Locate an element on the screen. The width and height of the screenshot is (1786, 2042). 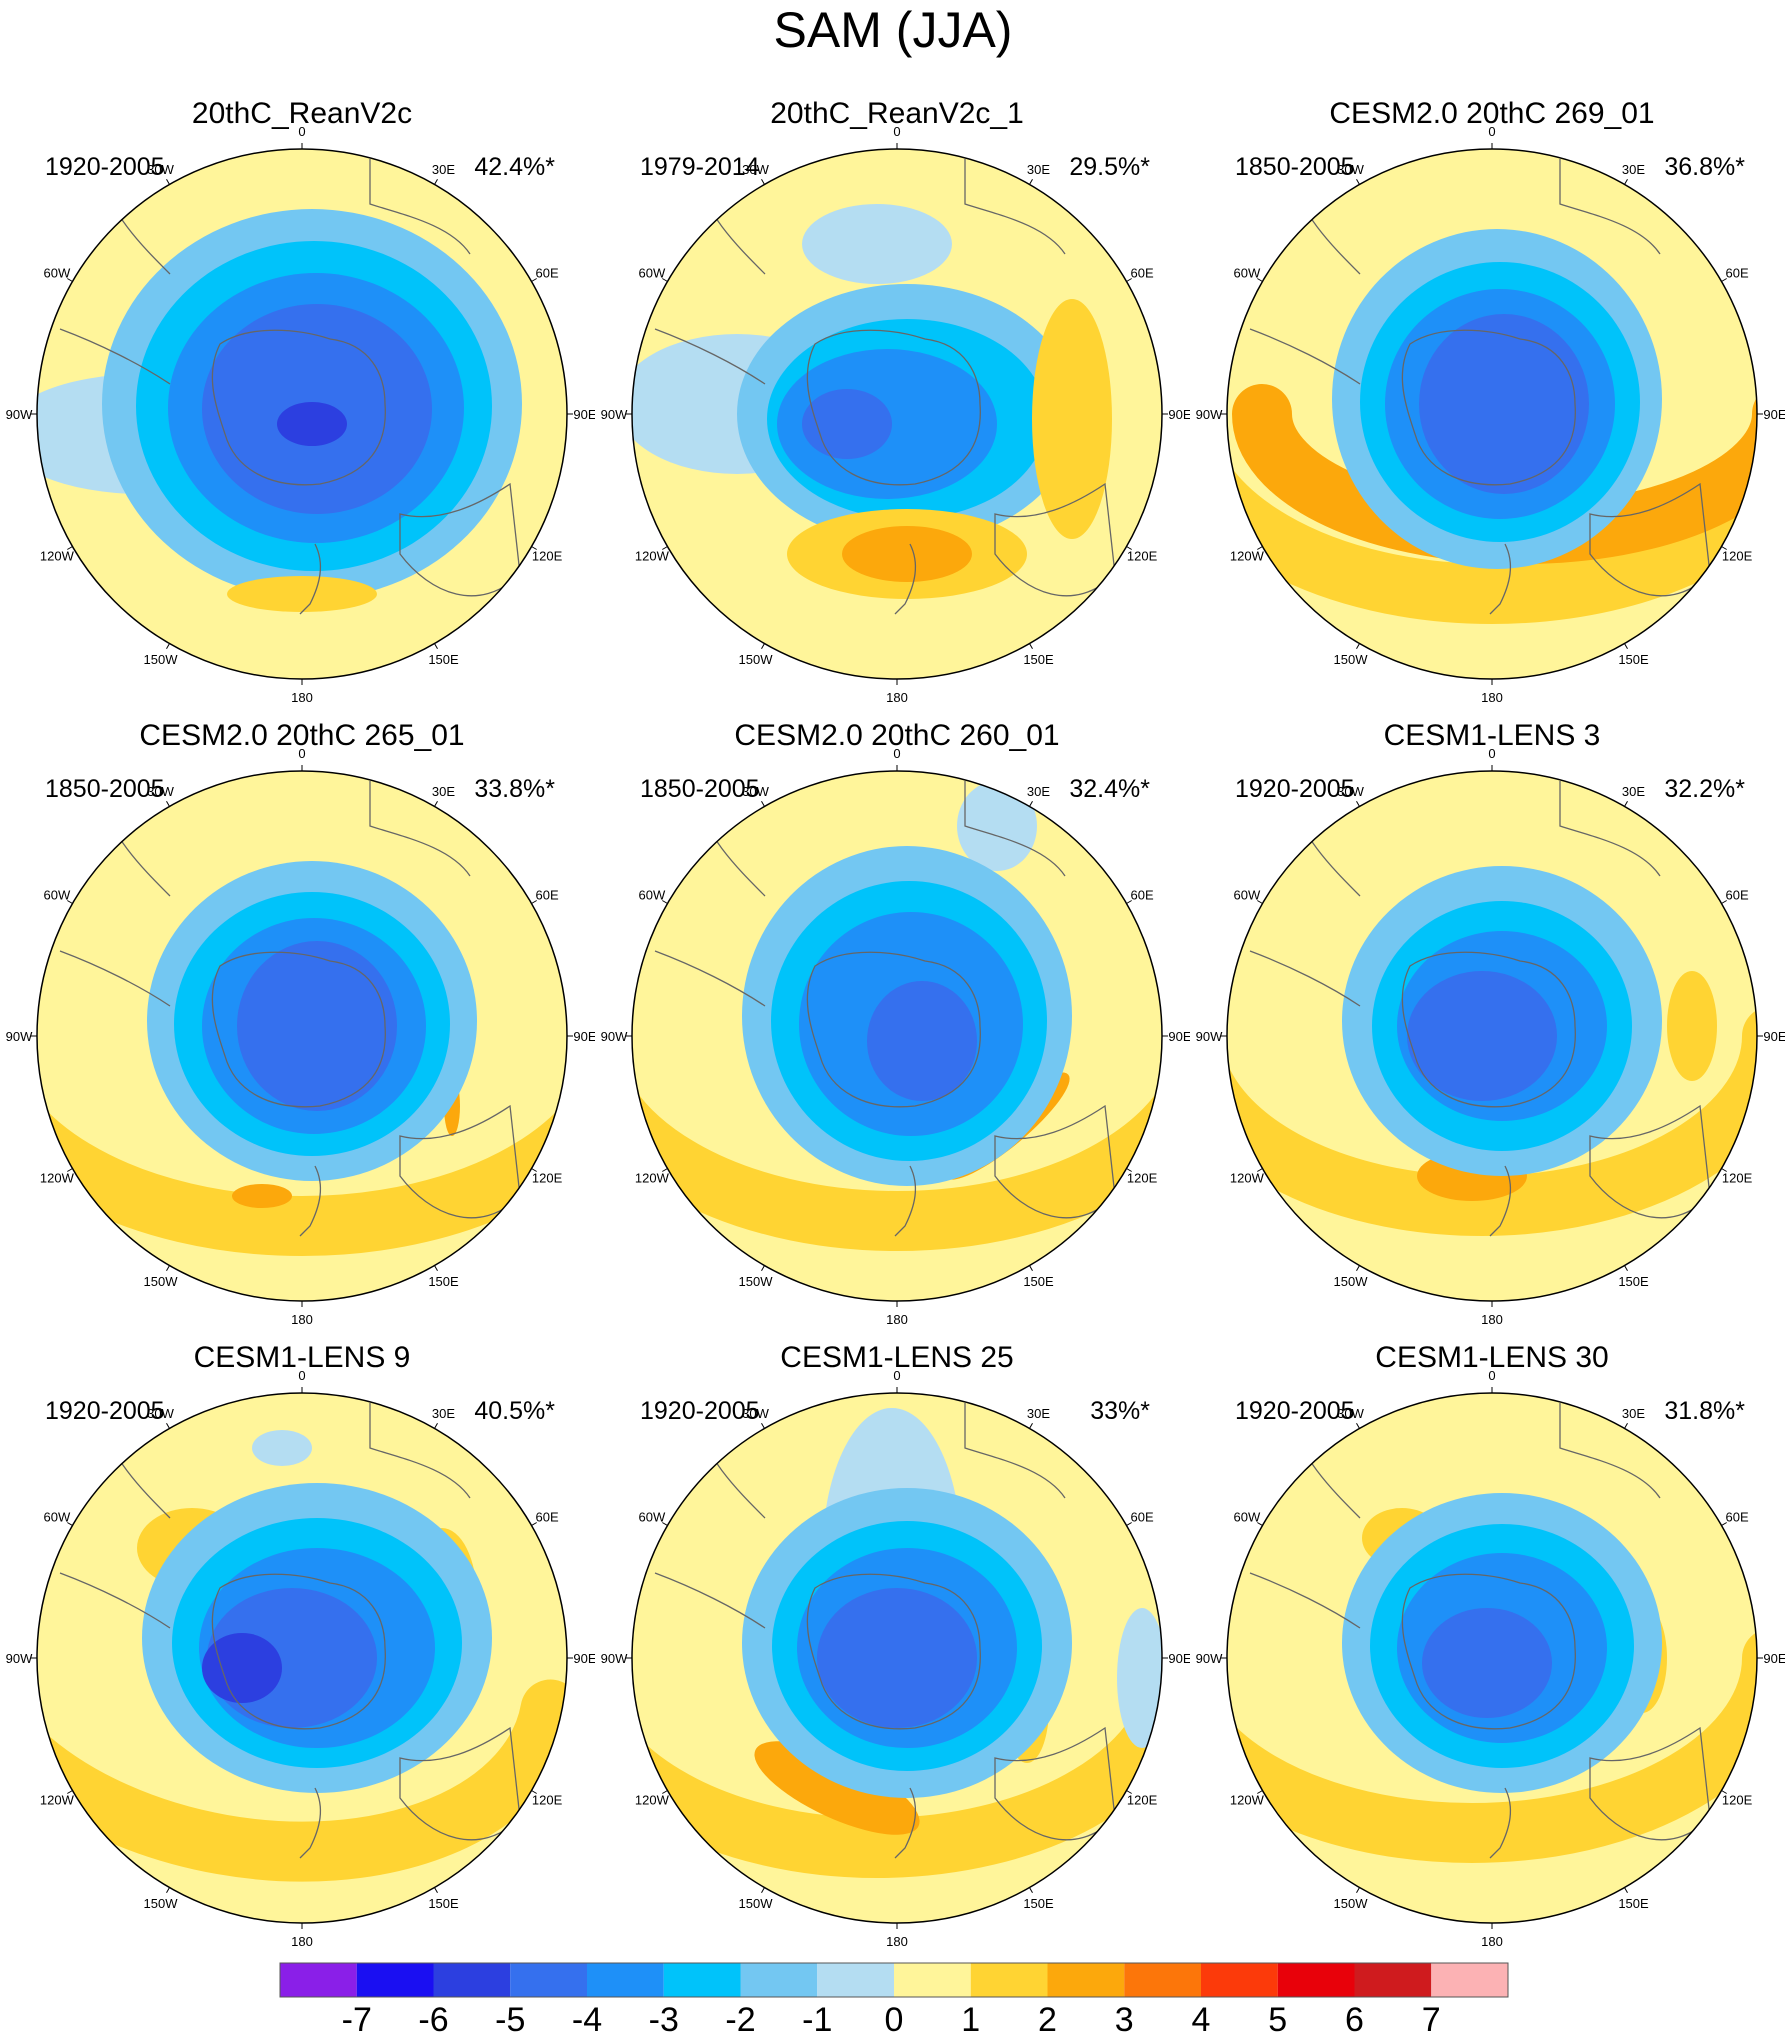
panel-title: 20thC_ReanV2c_1 is located at coordinates (897, 113).